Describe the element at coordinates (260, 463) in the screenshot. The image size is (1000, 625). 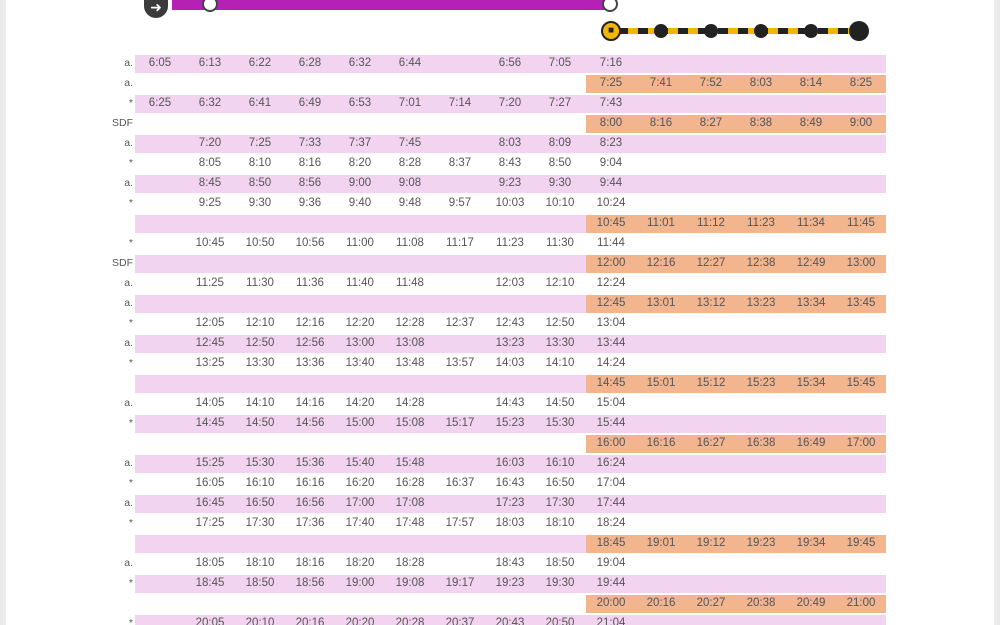
I see `time-cell: 15:30` at that location.